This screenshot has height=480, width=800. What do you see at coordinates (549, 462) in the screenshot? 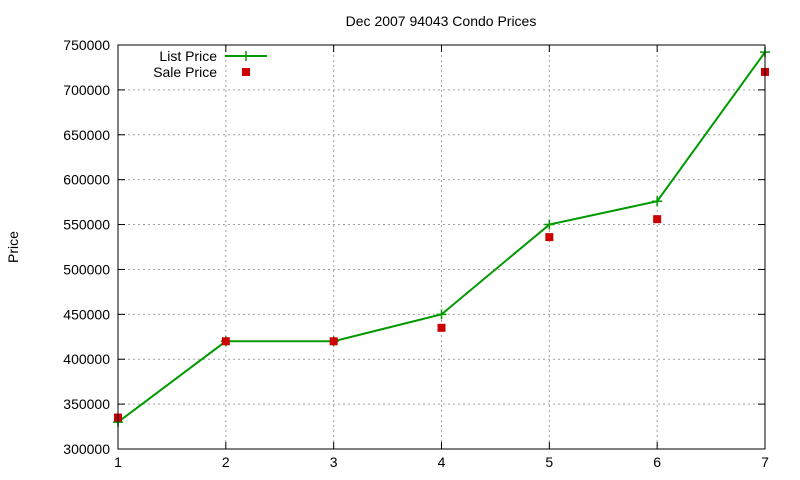
I see `x-tick-label: 5` at bounding box center [549, 462].